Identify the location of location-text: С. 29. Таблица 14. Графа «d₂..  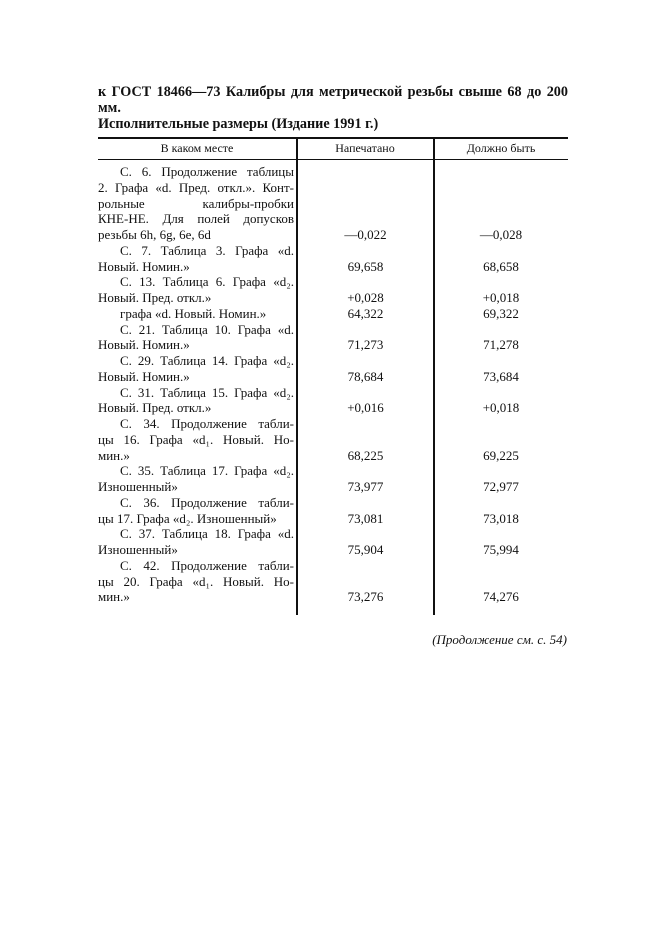
(207, 360).